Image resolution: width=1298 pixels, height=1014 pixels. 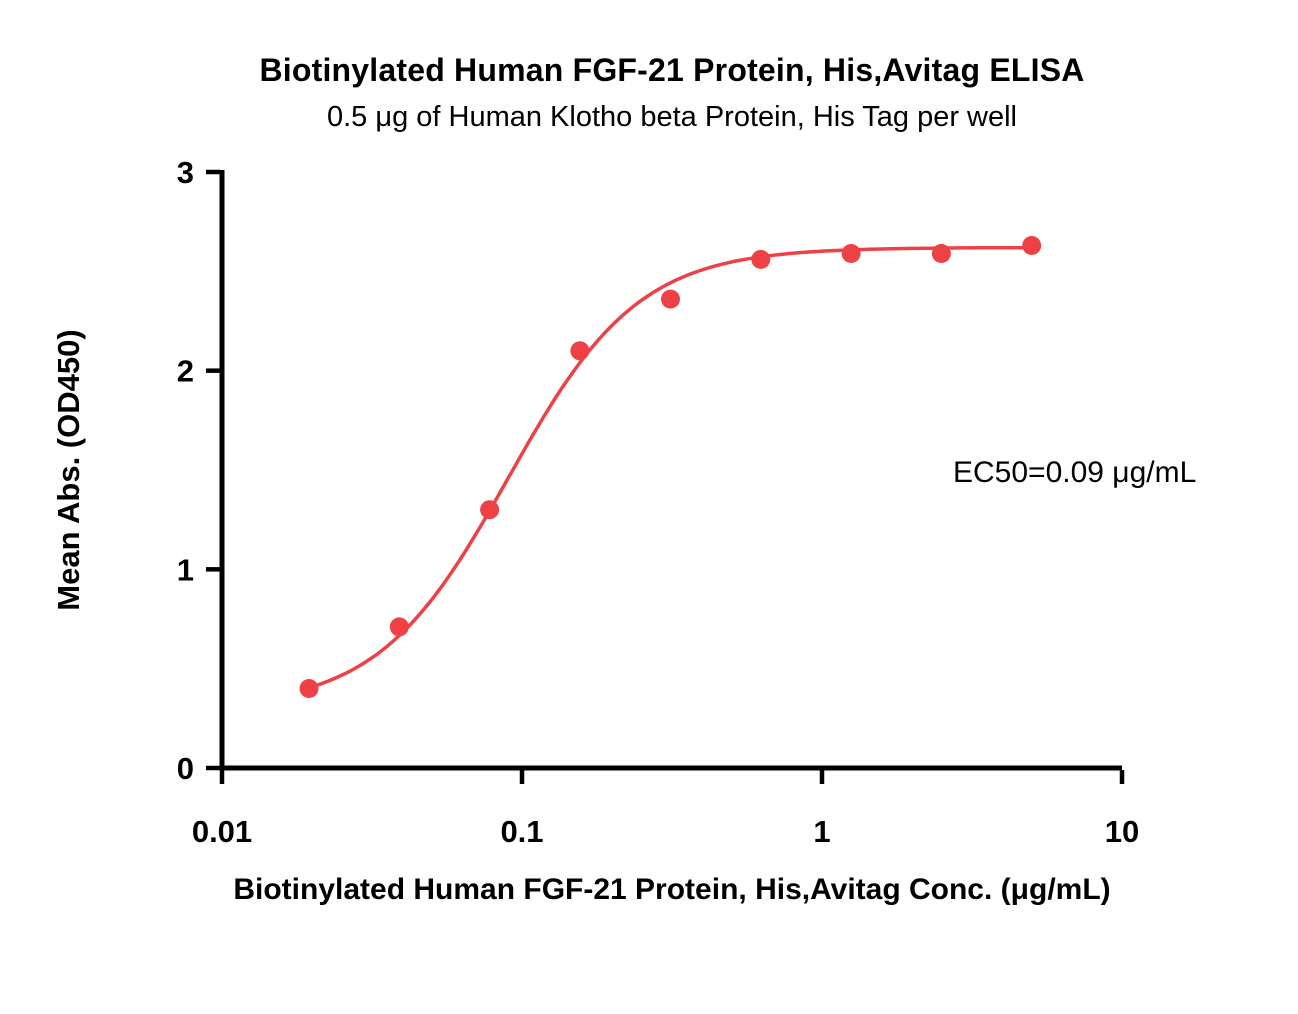 I want to click on y-tick-label: 0, so click(x=185, y=768).